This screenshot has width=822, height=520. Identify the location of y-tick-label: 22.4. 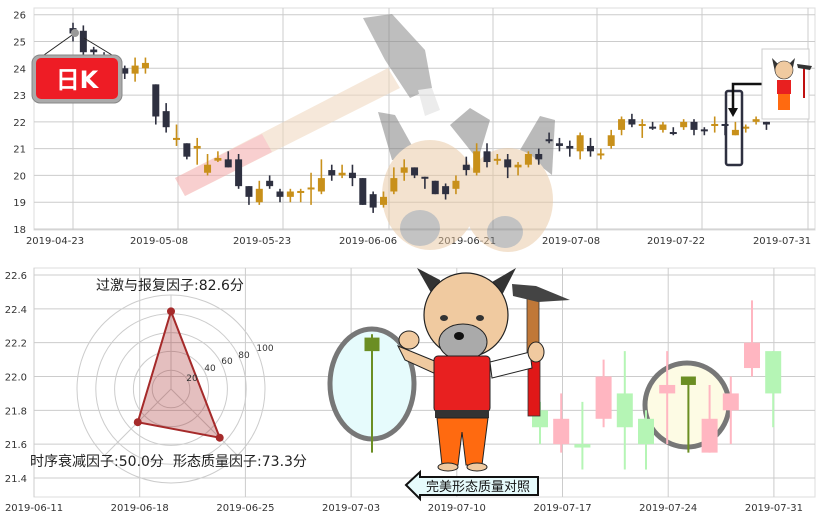
(16, 310).